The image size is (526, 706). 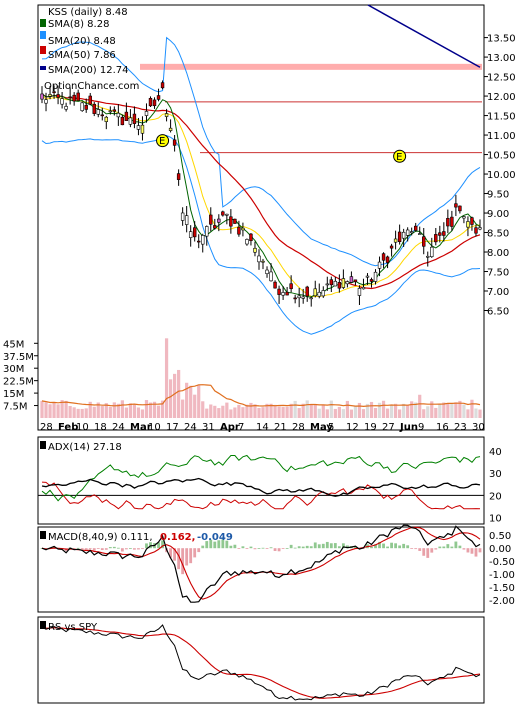 I want to click on macd-tick-label: -0.50, so click(x=502, y=562).